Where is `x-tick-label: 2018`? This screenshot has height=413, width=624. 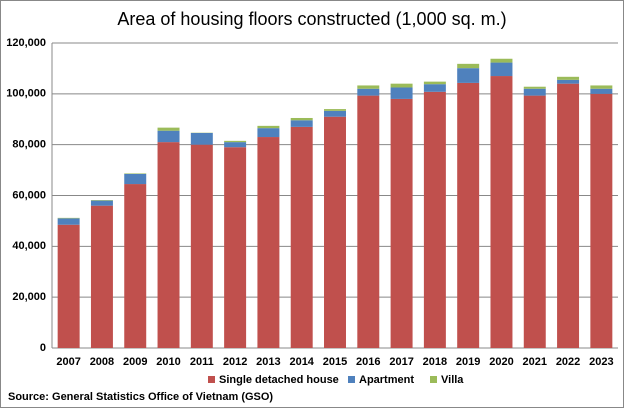 x-tick-label: 2018 is located at coordinates (435, 362).